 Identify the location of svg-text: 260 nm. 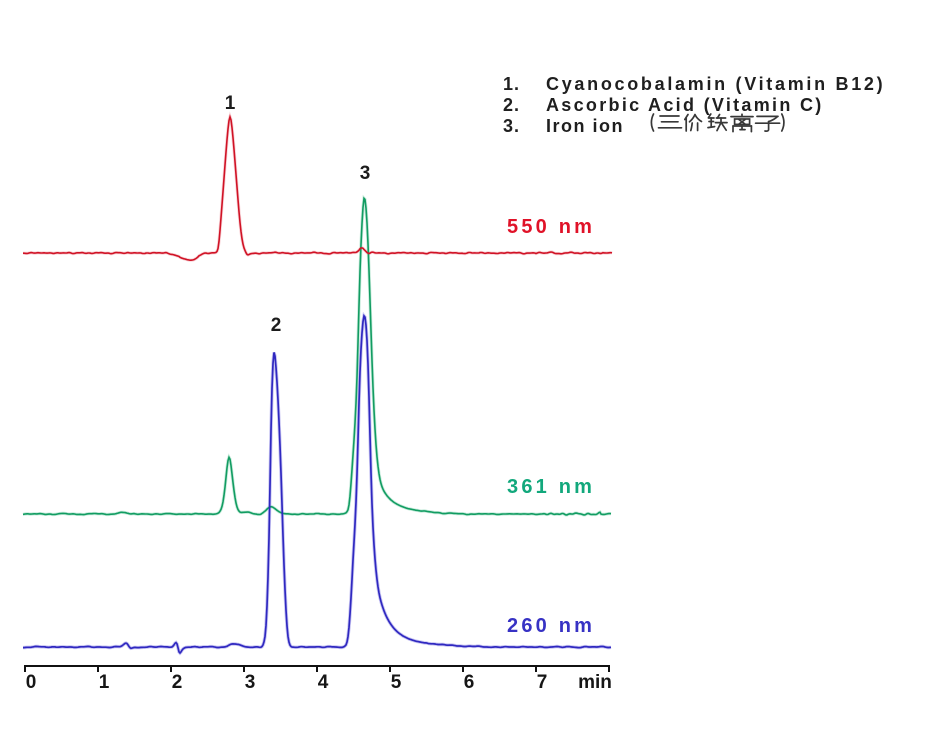
(551, 626).